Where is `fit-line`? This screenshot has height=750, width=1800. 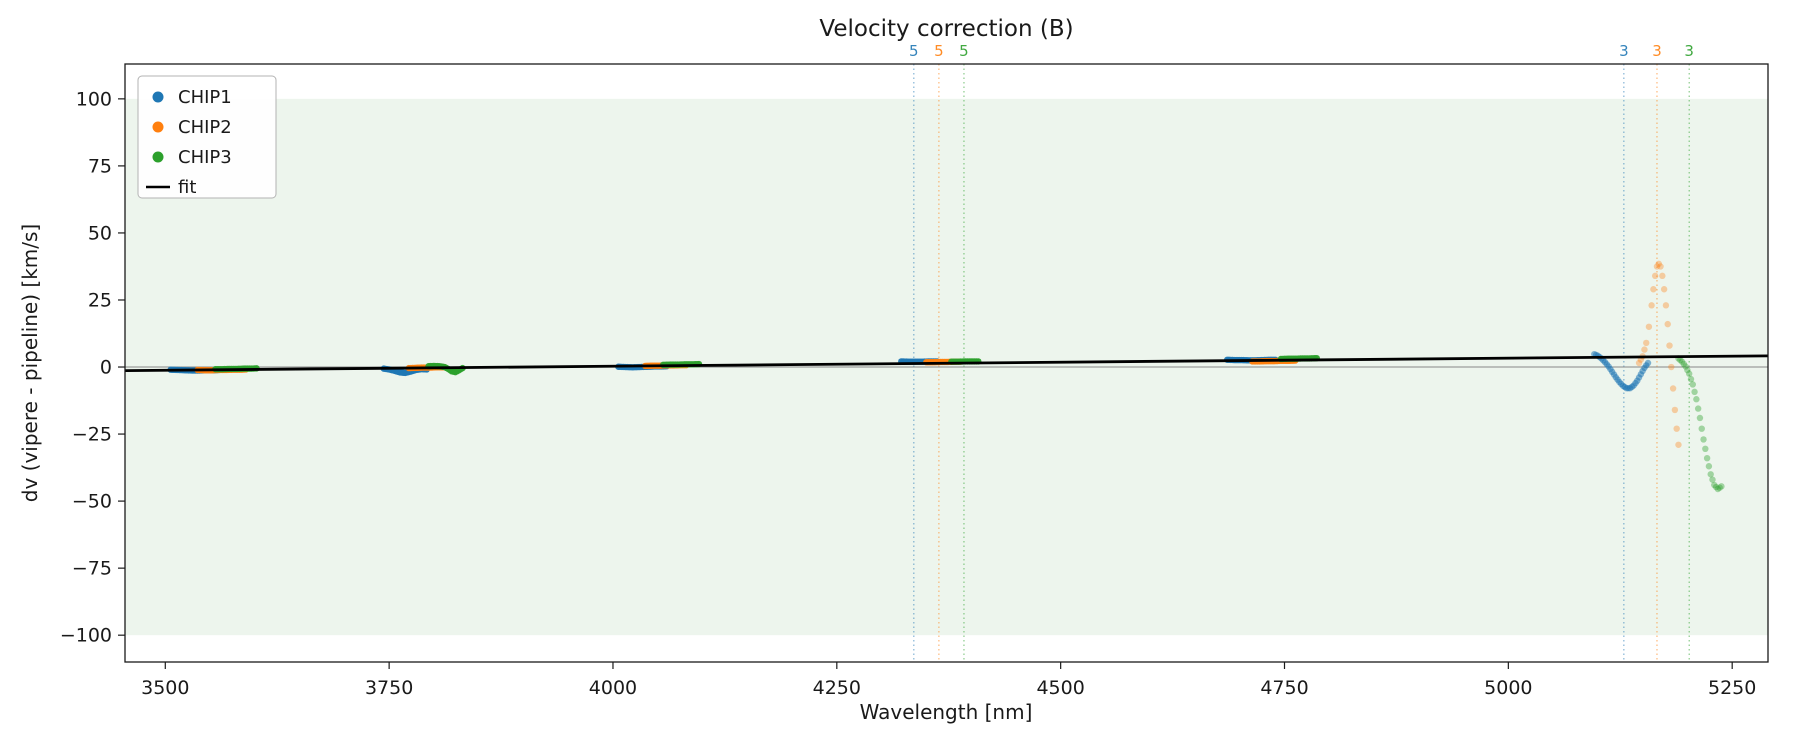
fit-line is located at coordinates (946, 363).